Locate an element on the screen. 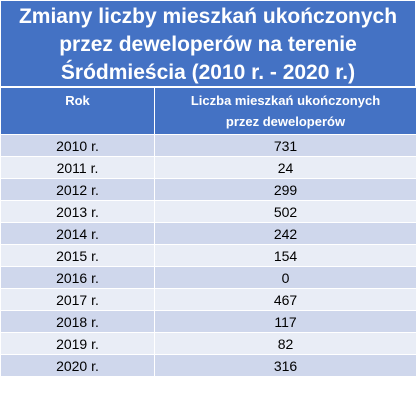 The image size is (416, 411). table-row: 2017 r. 467 is located at coordinates (208, 299).